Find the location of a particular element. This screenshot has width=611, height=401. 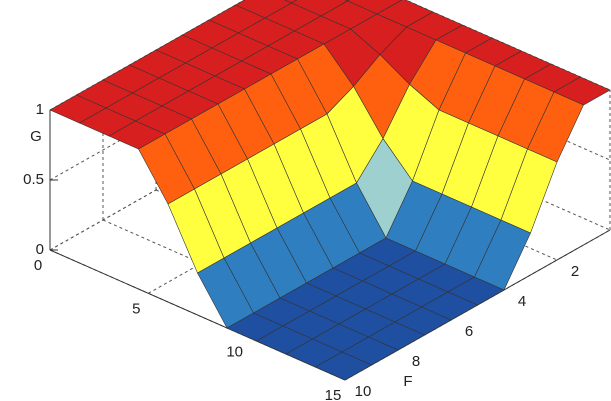

y-tick-label: 10 is located at coordinates (363, 391).